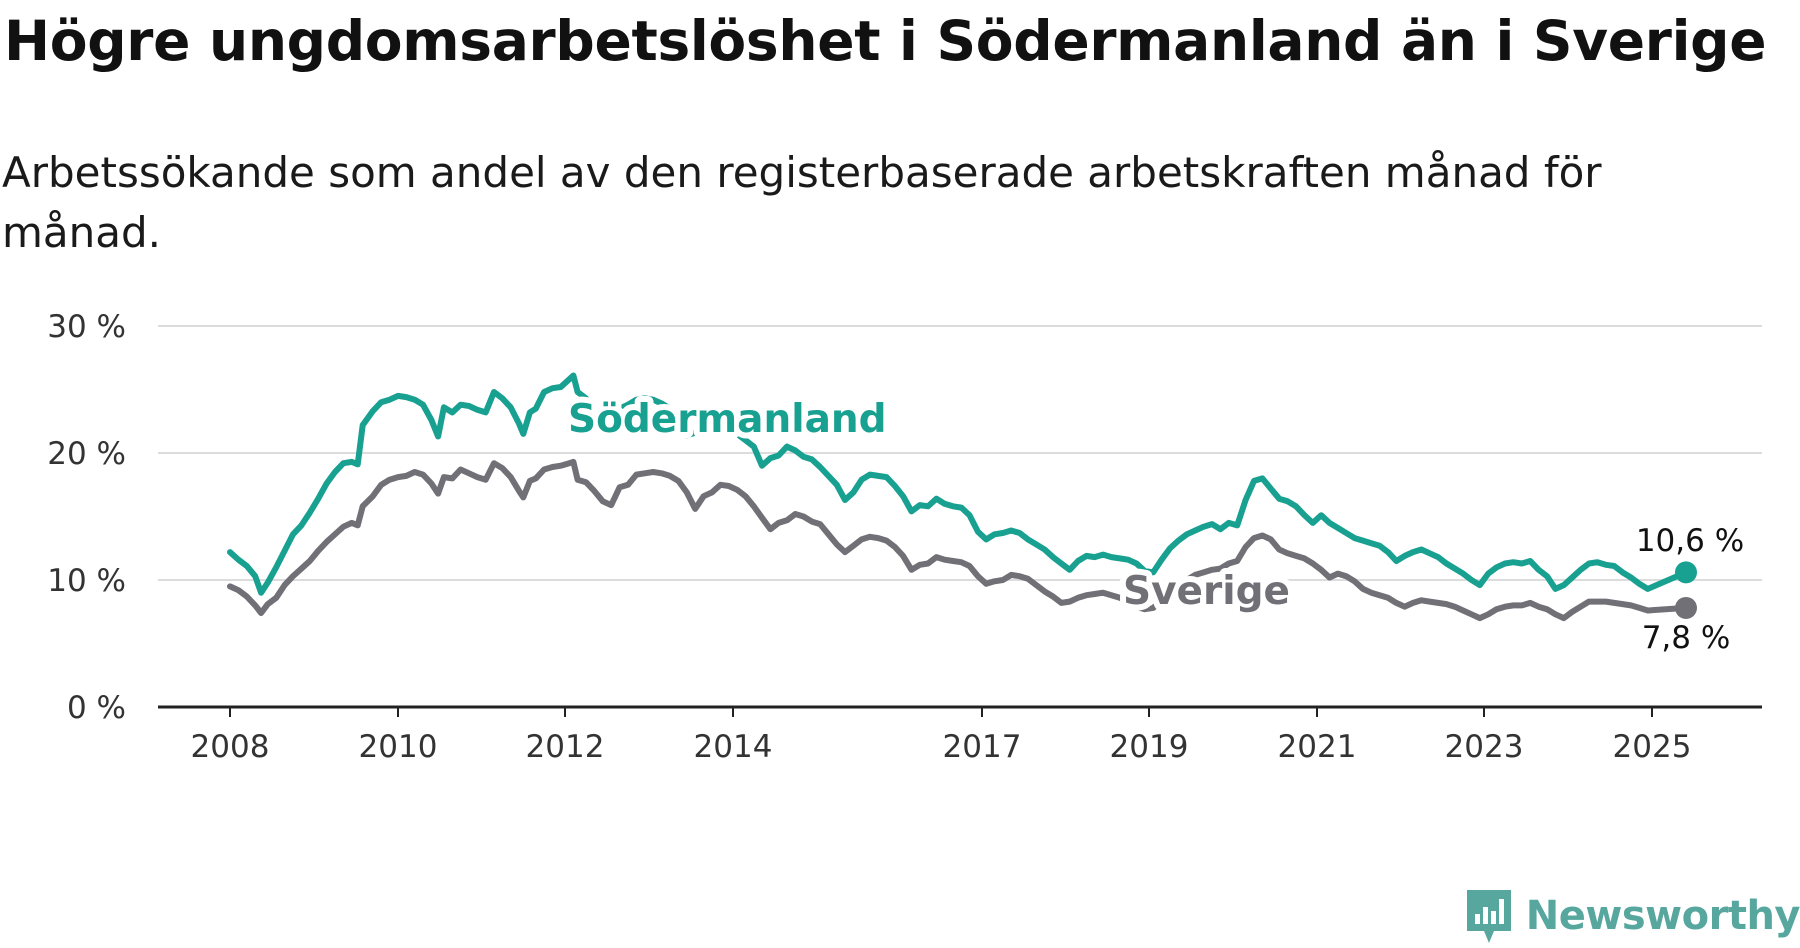 The height and width of the screenshot is (948, 1800). I want to click on newsworthy-brand: Newsworthy, so click(1632, 916).